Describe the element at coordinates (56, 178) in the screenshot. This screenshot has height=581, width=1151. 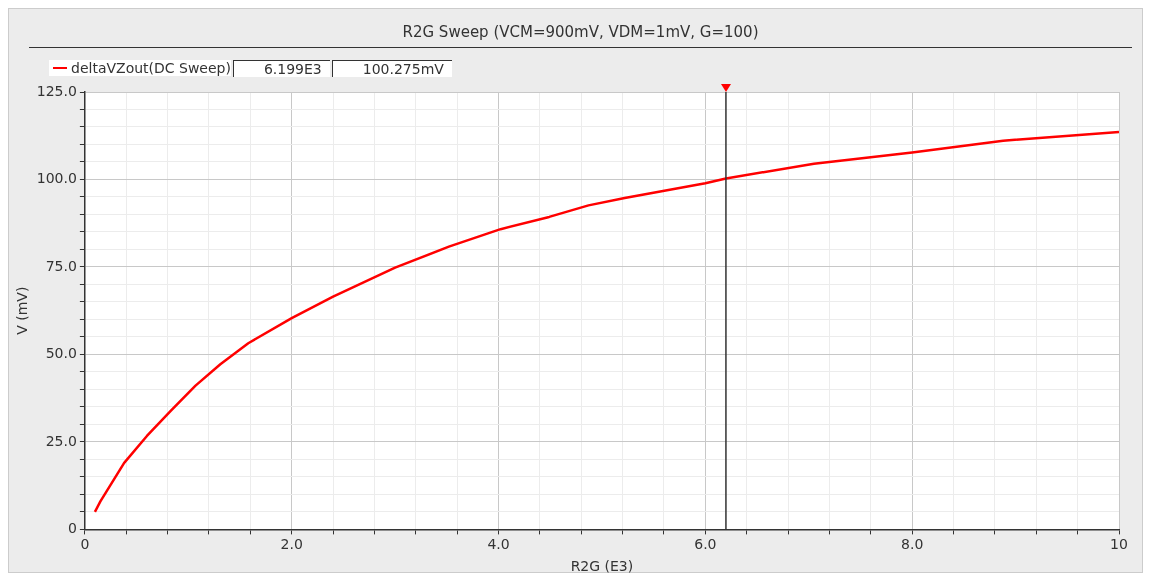
I see `y-tick-label: 100.0` at that location.